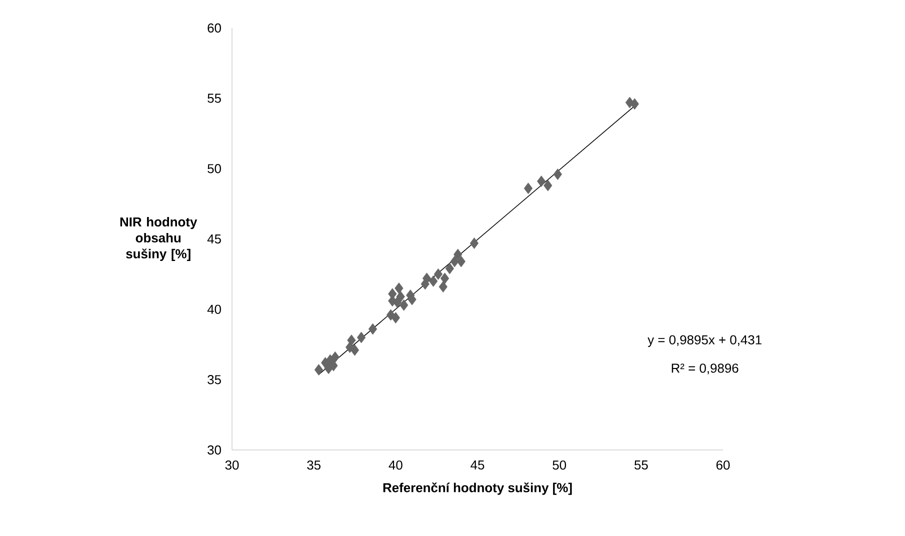  I want to click on x-axis-title: Referenční hodnoty sušiny [%], so click(477, 488).